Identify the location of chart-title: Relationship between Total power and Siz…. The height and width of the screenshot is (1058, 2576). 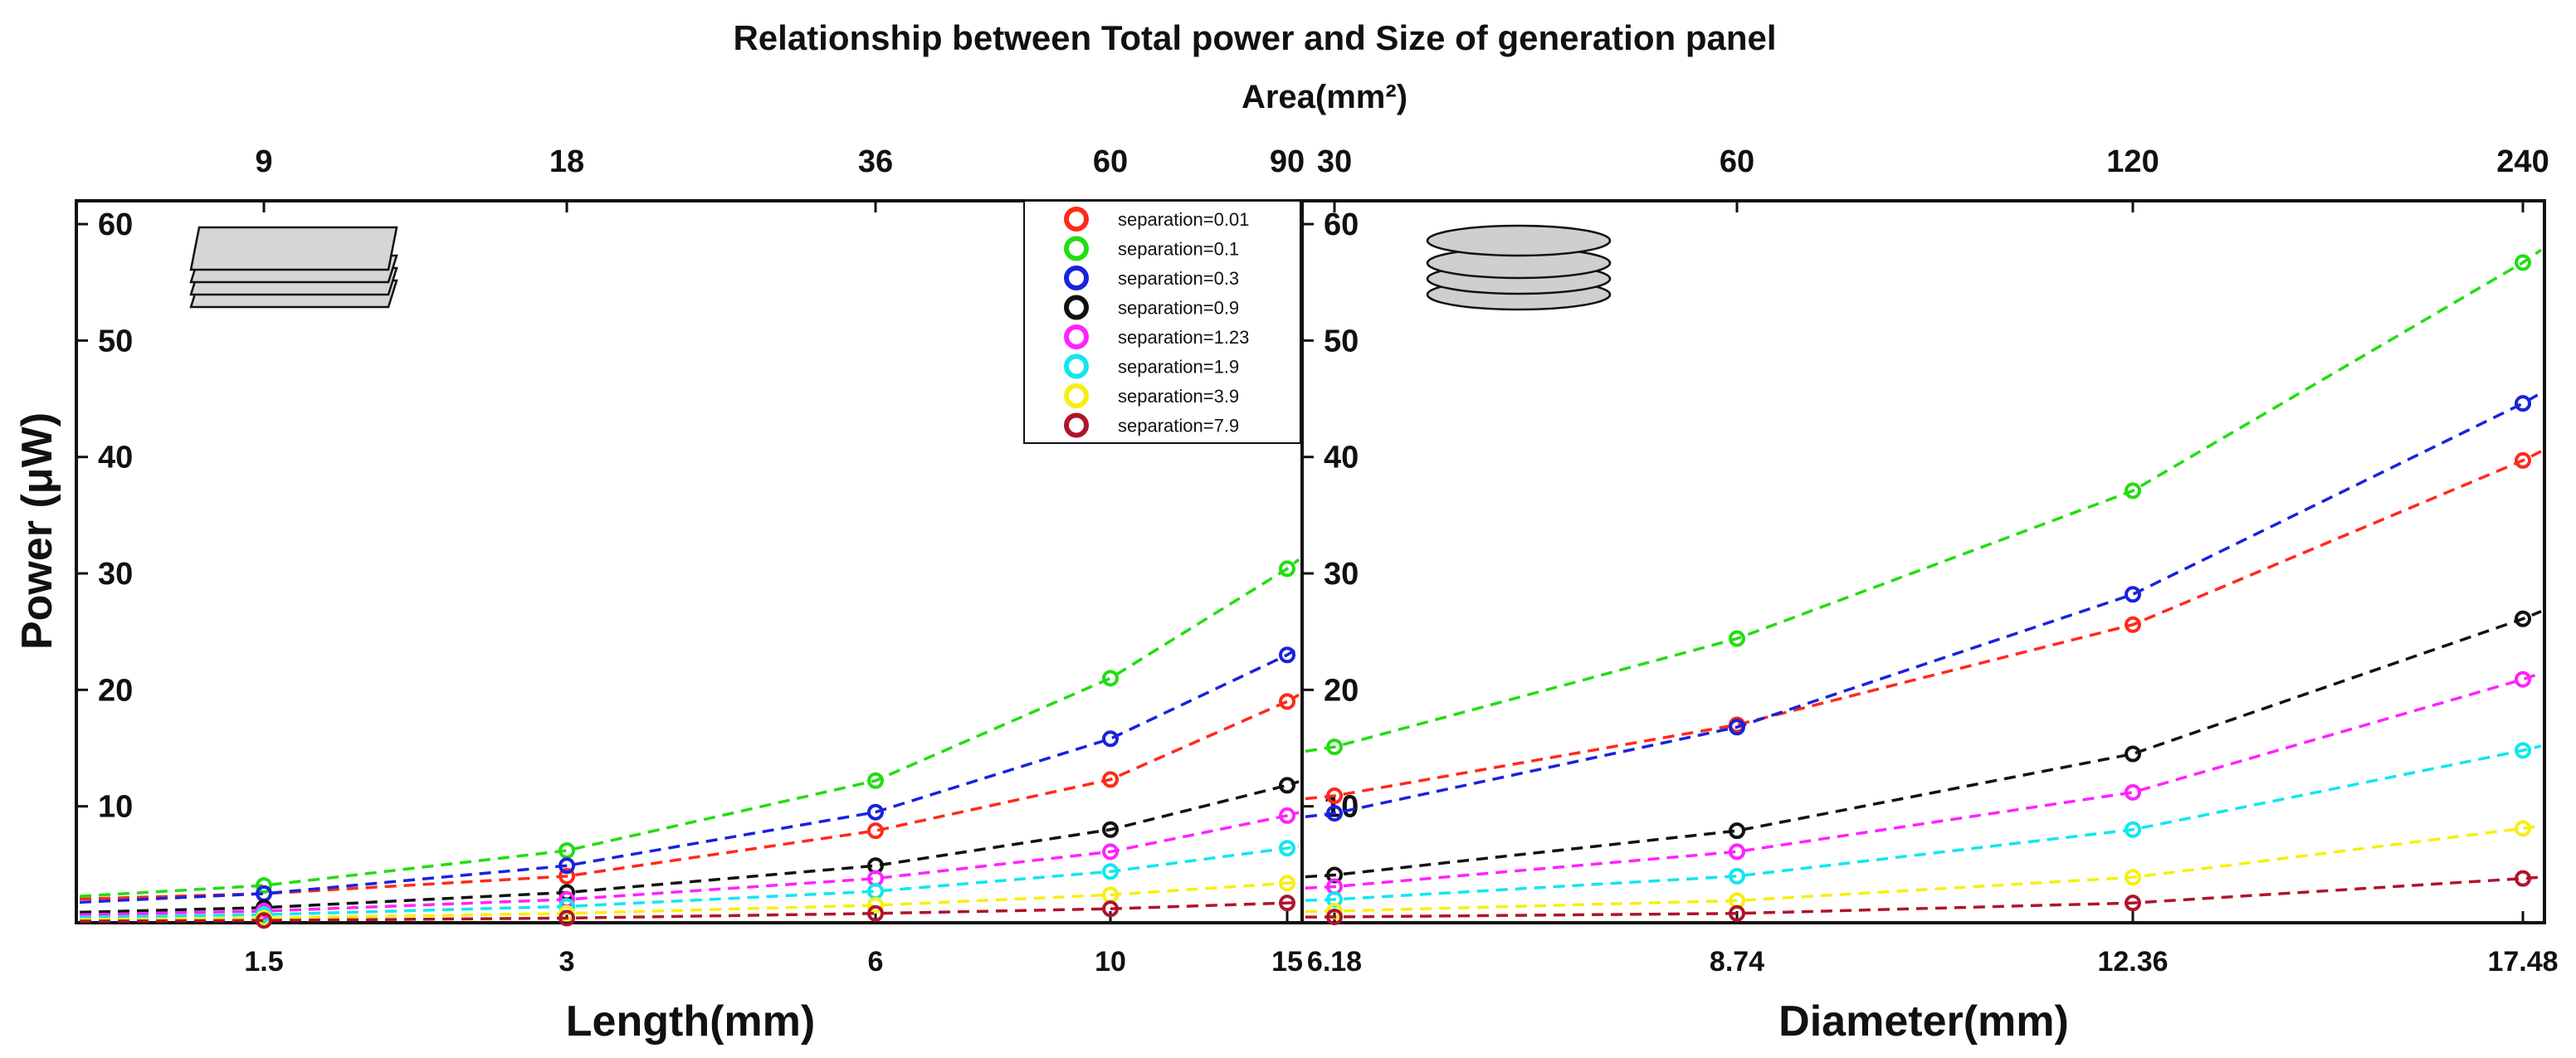
(1255, 37).